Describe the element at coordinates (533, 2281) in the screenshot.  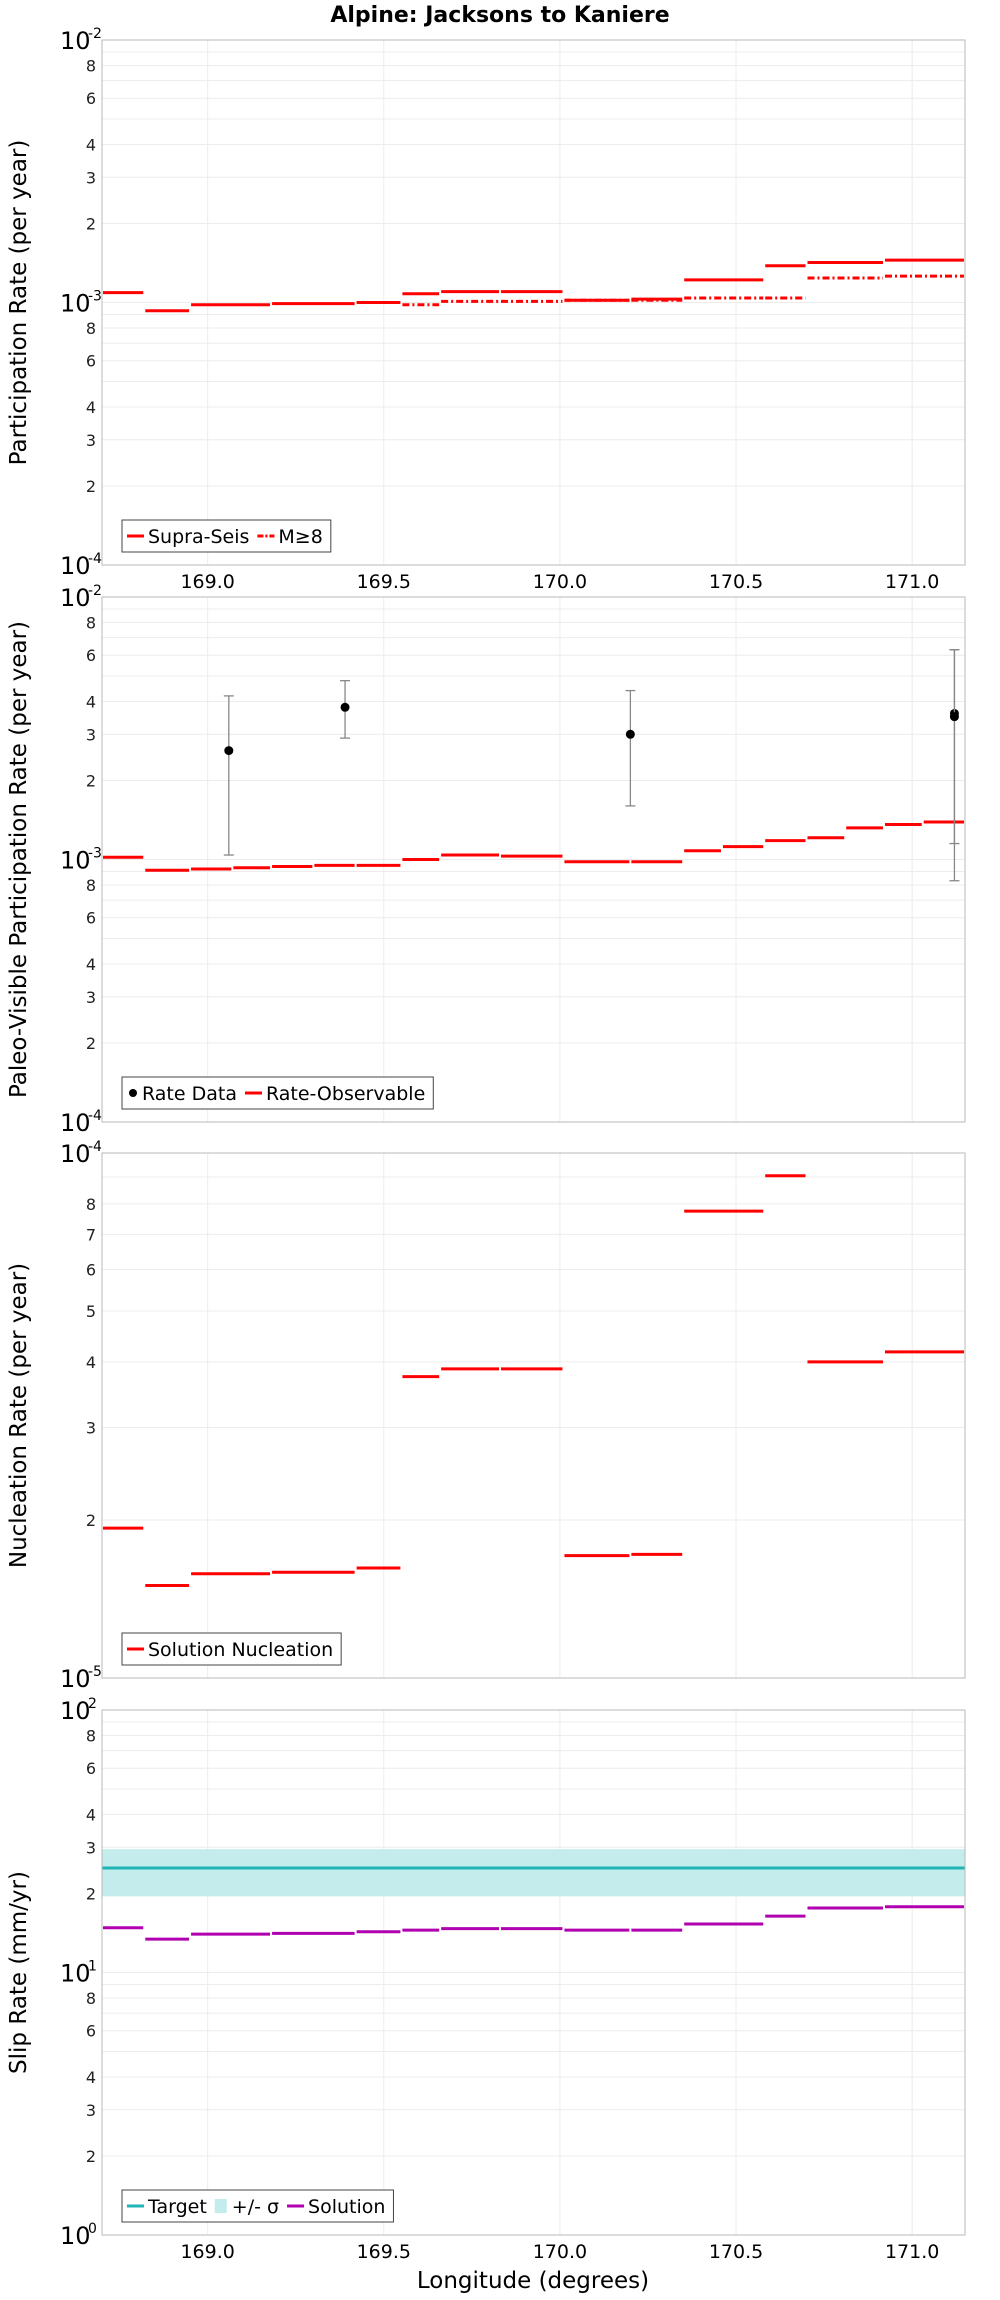
I see `x-axis-label: Longitude (degrees)` at that location.